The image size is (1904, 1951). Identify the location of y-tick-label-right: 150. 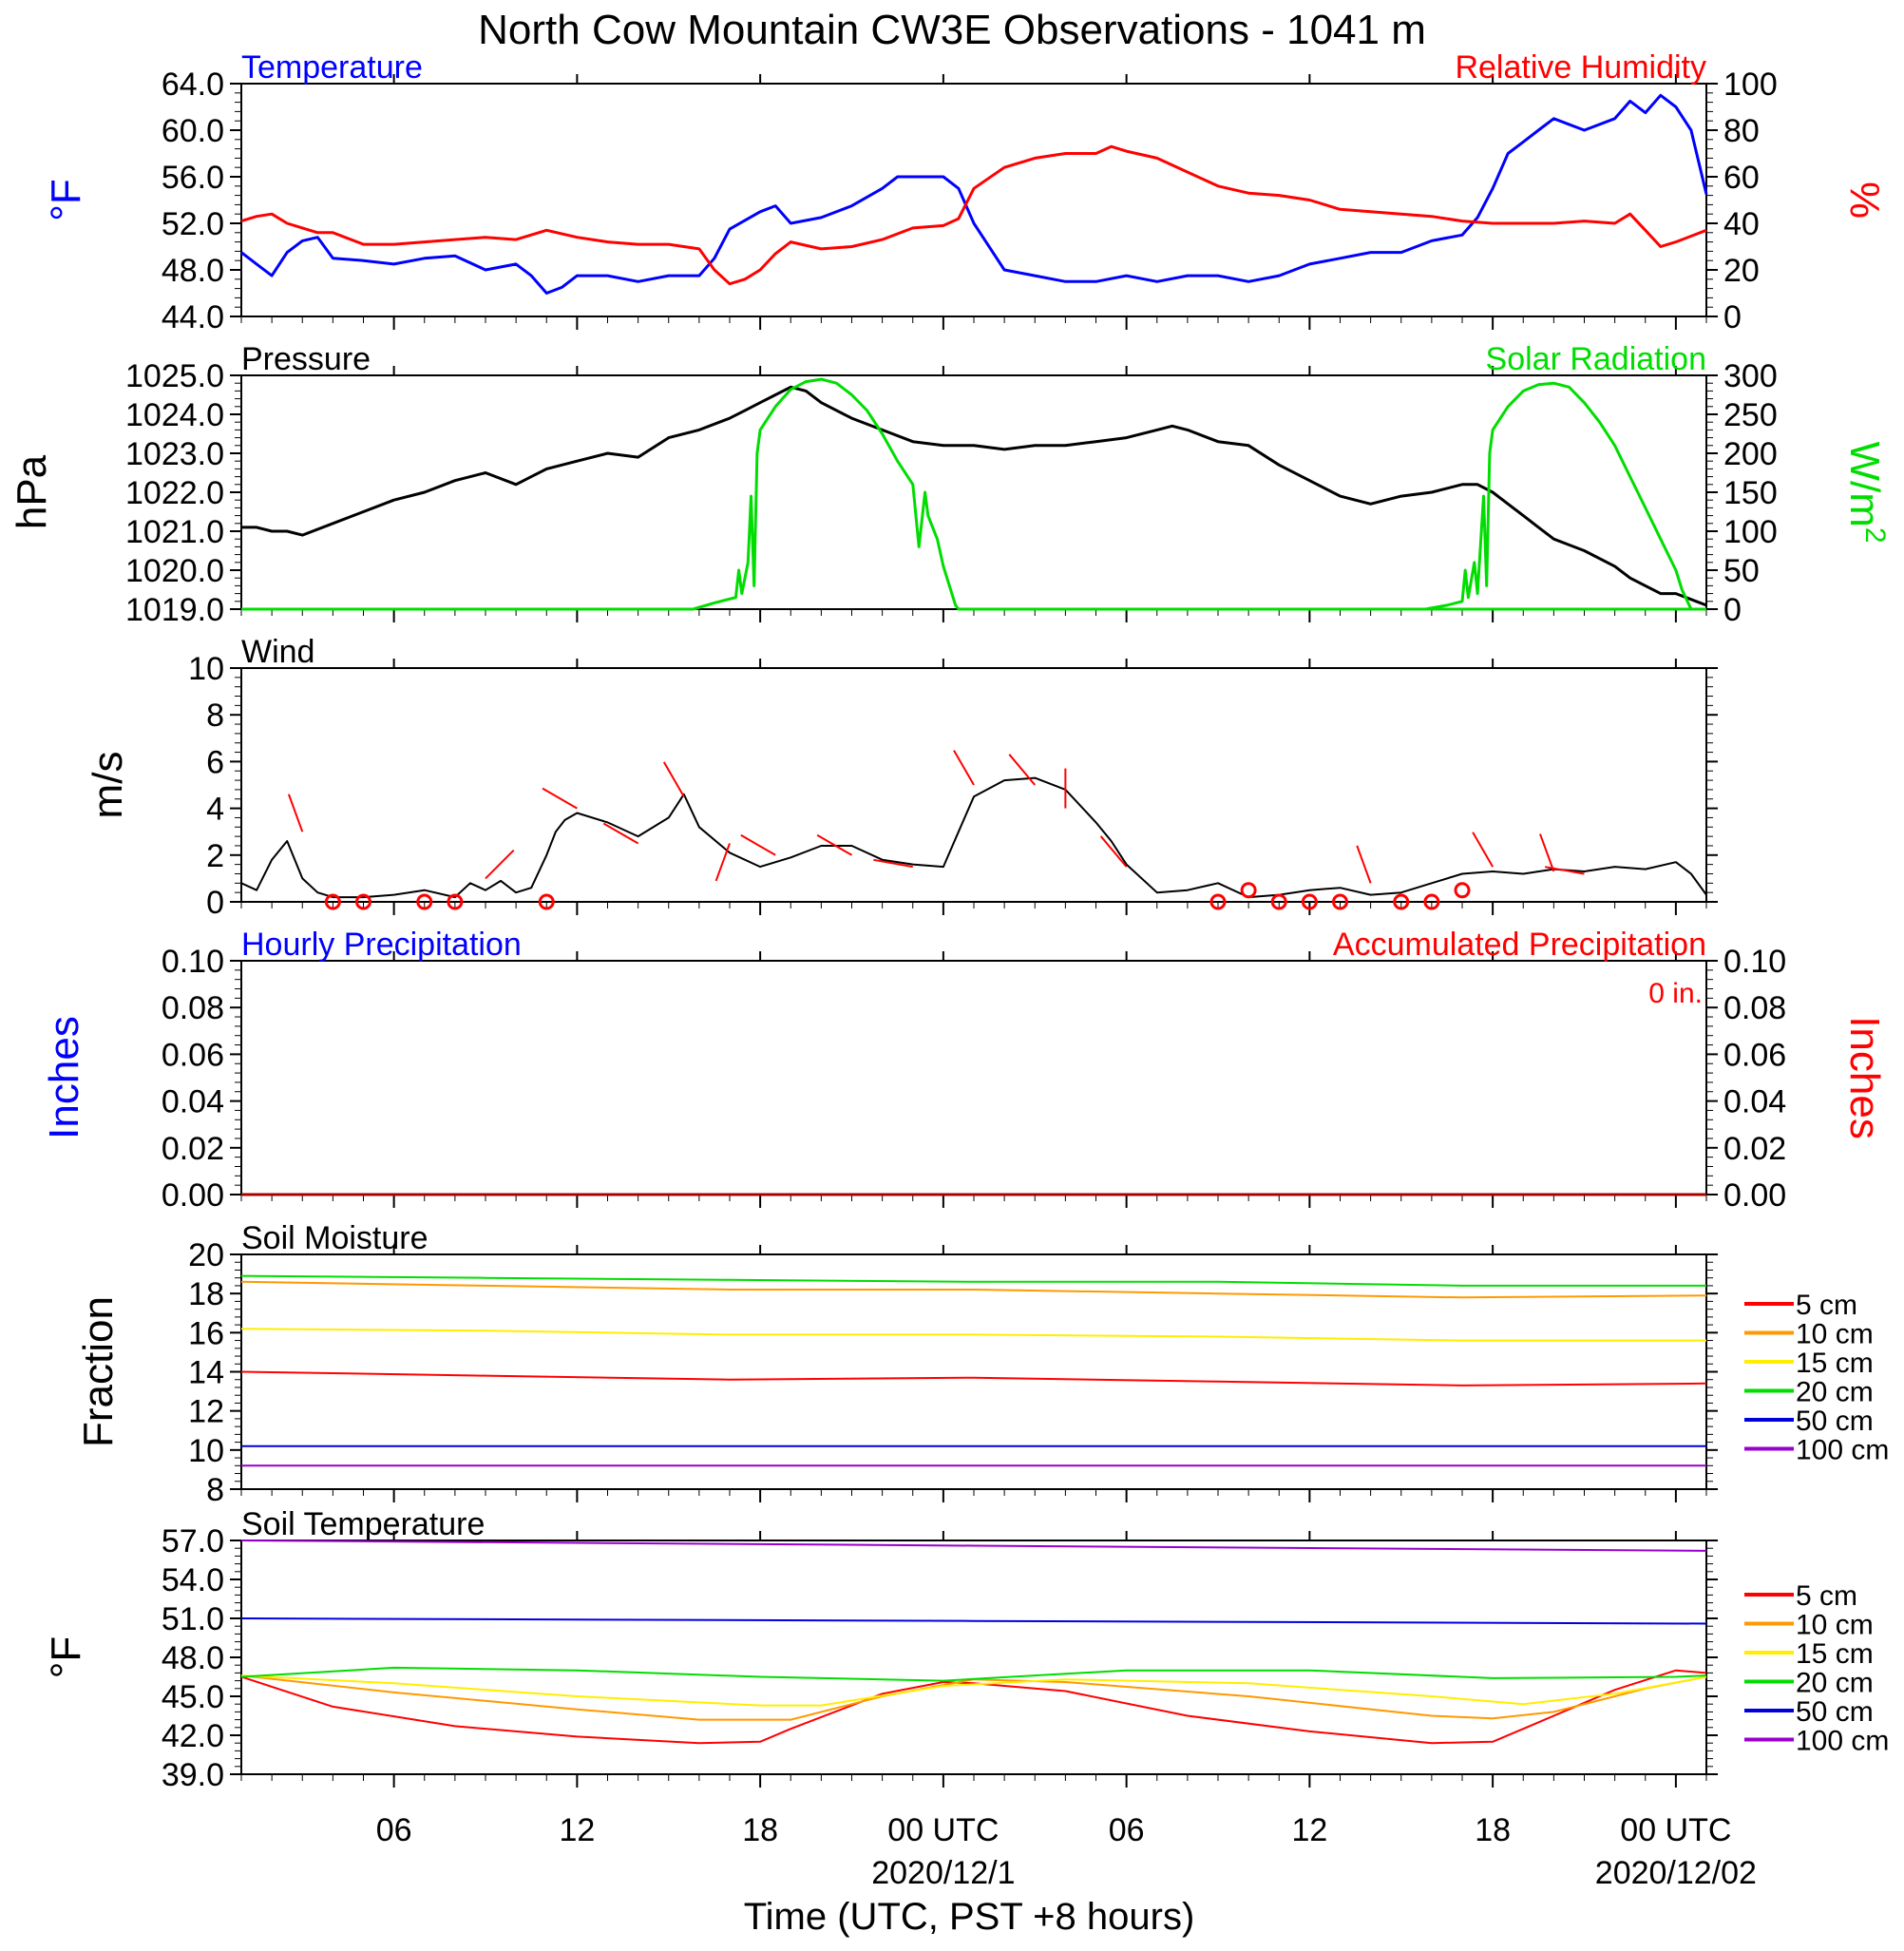
(1750, 493).